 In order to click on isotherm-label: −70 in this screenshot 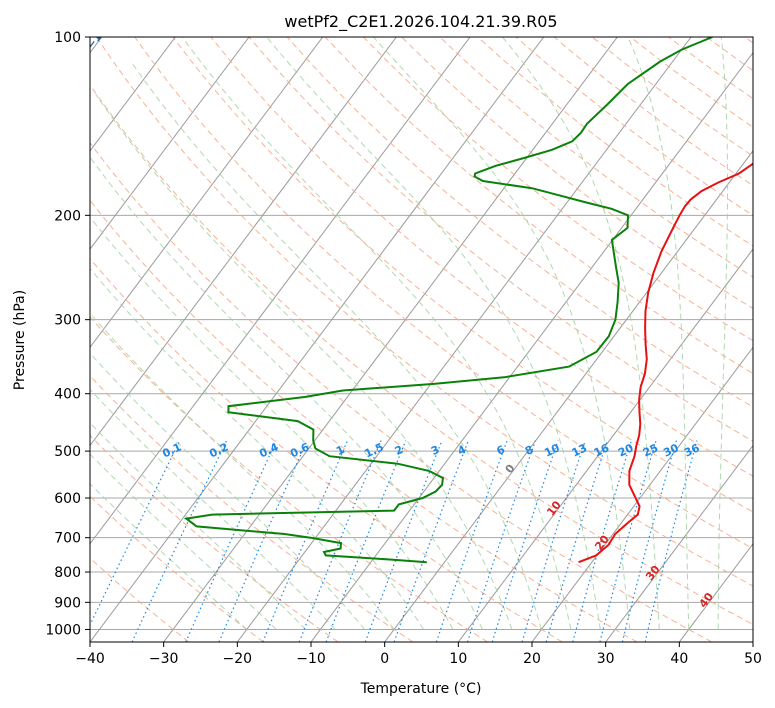, I will do `click(6, 1)`.